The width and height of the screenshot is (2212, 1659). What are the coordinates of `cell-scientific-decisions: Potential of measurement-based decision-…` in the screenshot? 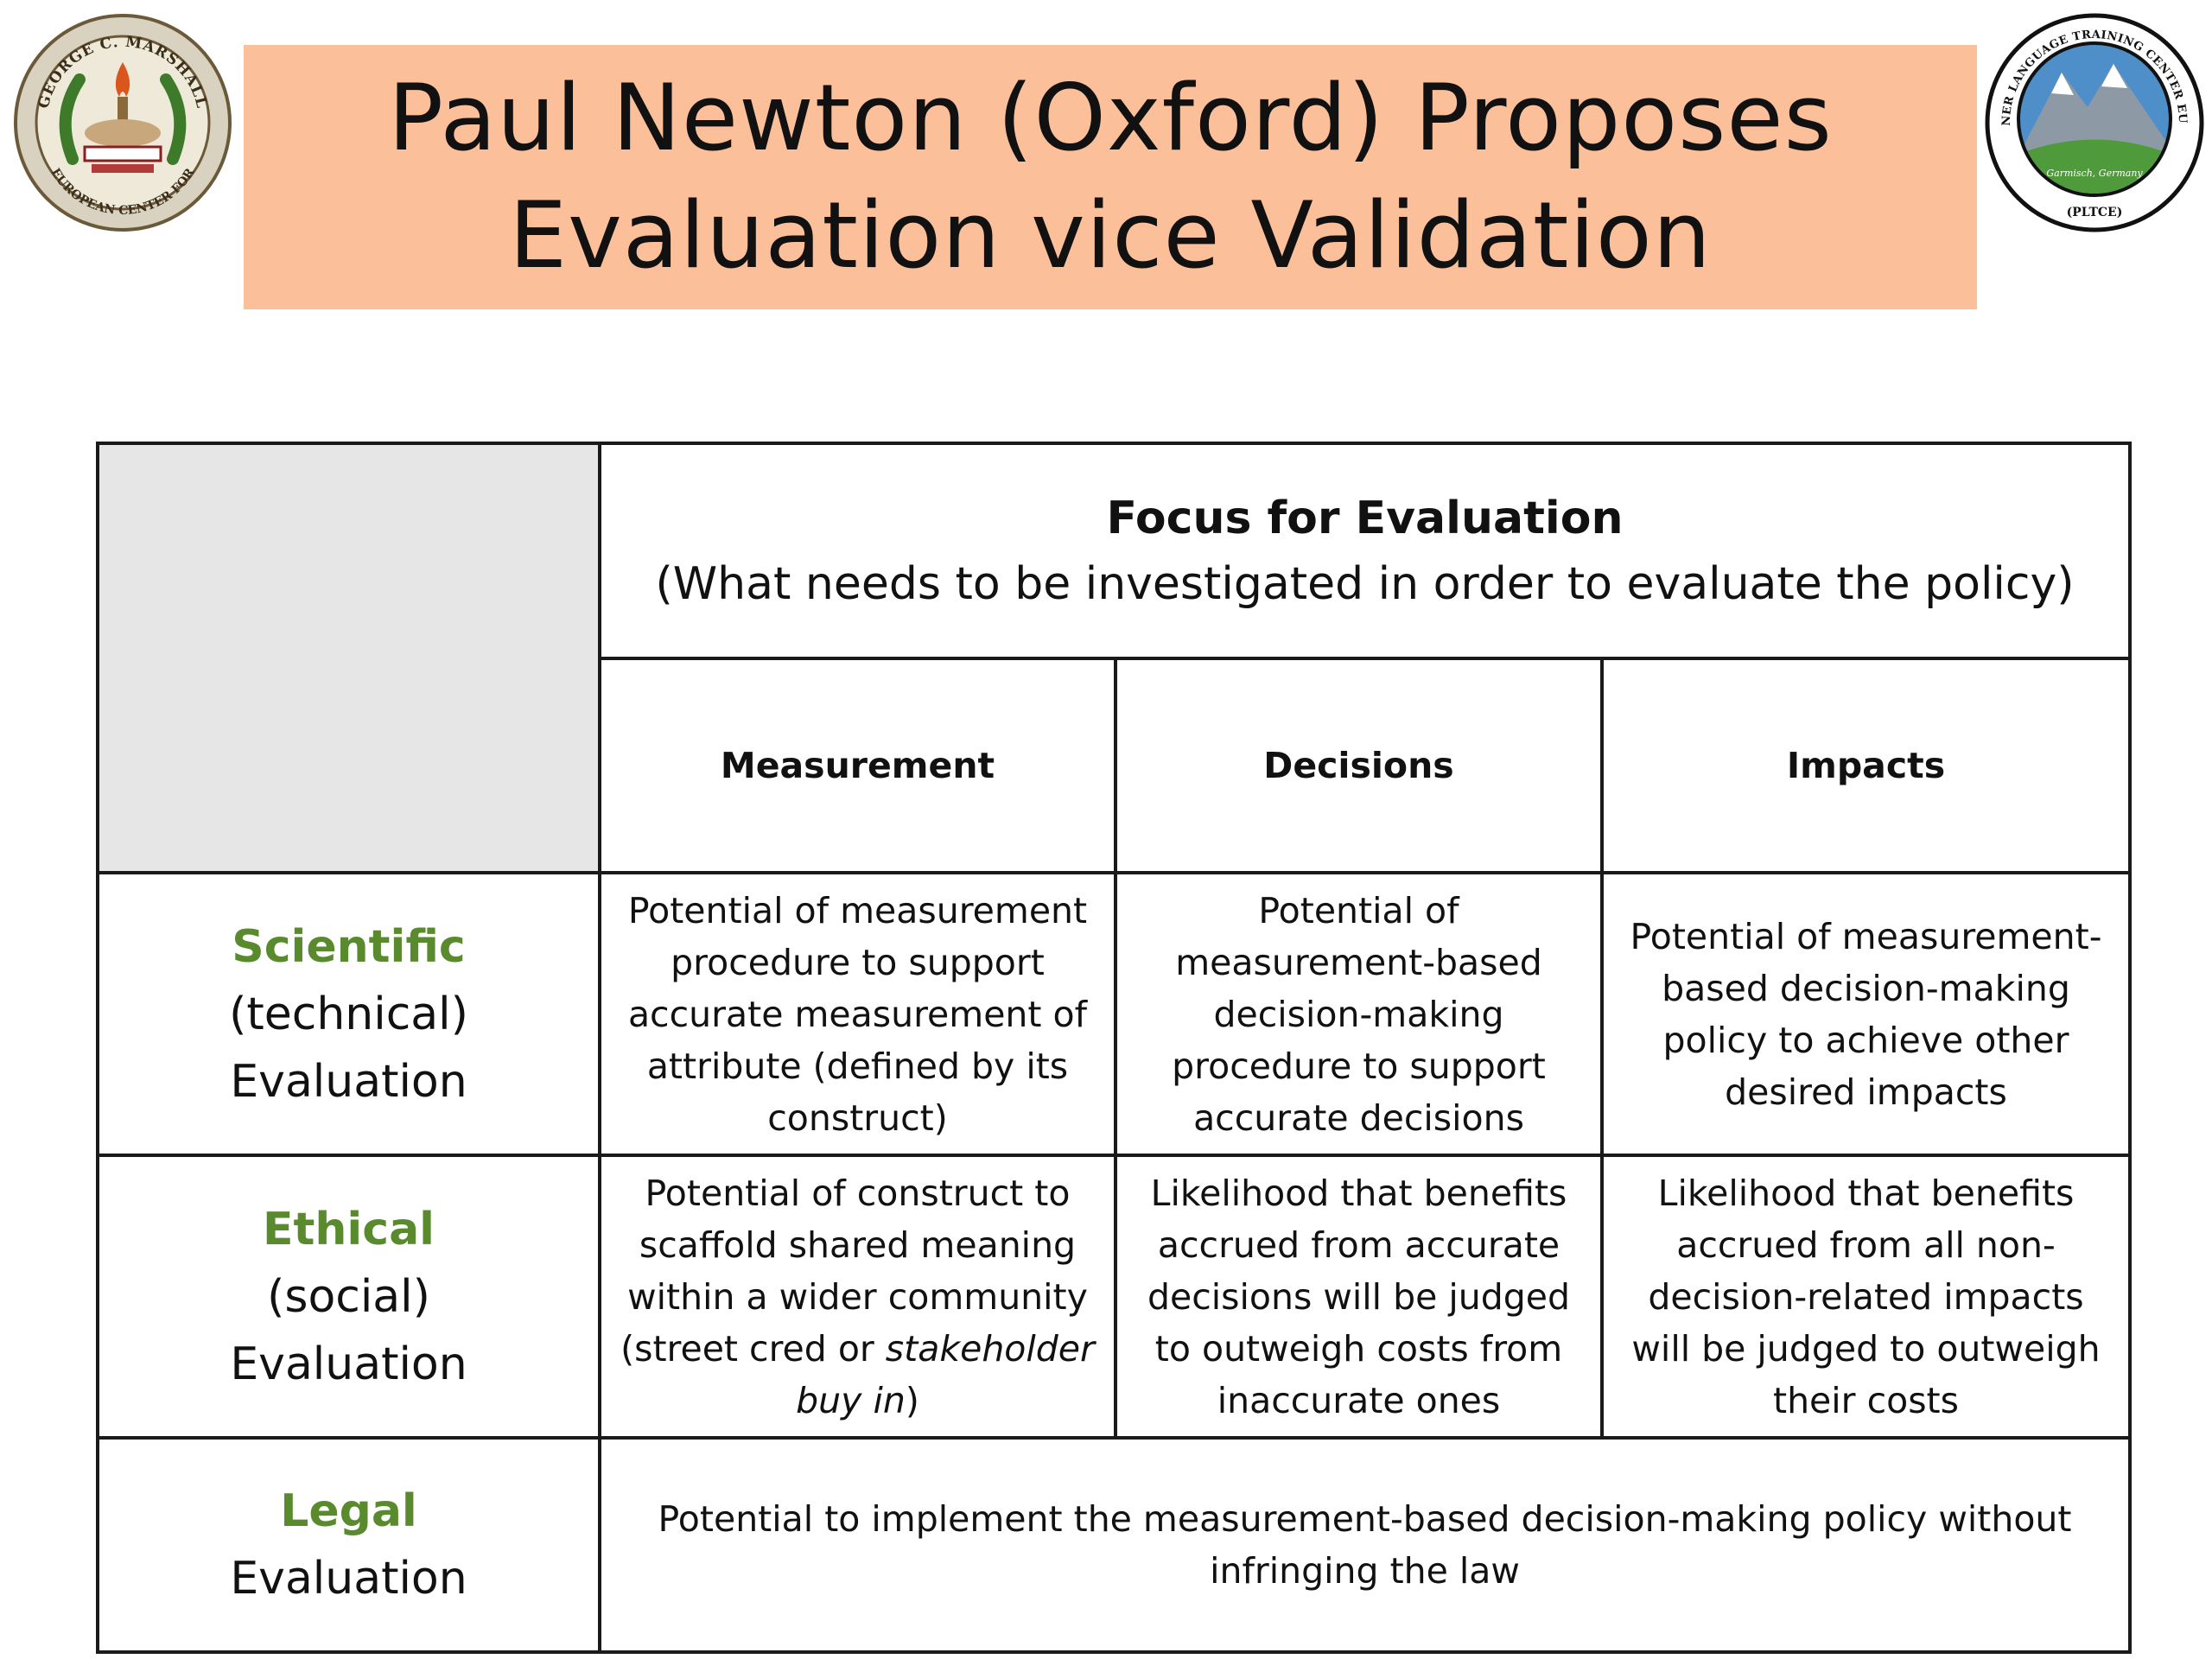 It's located at (1359, 1014).